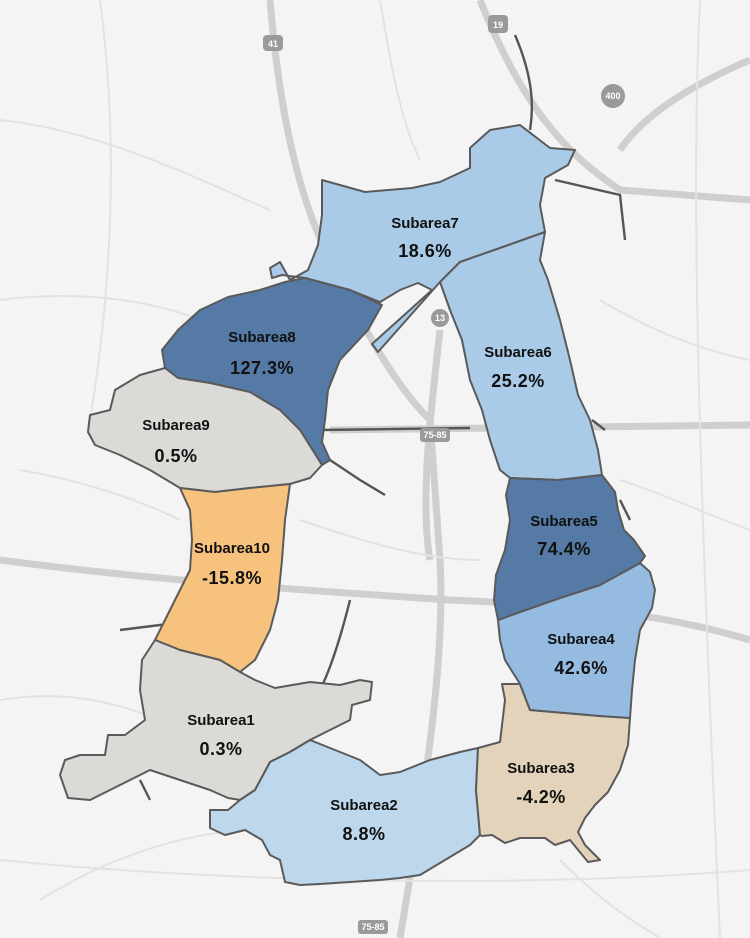 The width and height of the screenshot is (750, 938). Describe the element at coordinates (564, 521) in the screenshot. I see `subarea-5-name: Subarea5` at that location.